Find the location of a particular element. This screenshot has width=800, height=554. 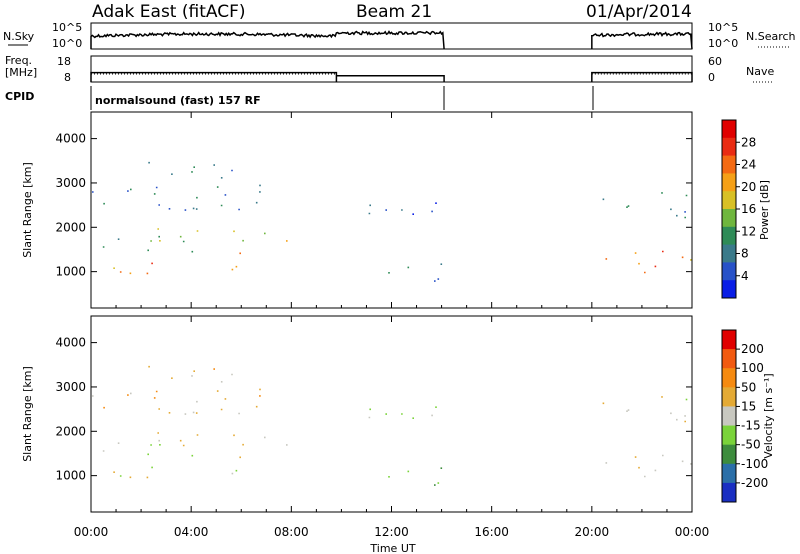

cpid-label: CPID is located at coordinates (19, 96).